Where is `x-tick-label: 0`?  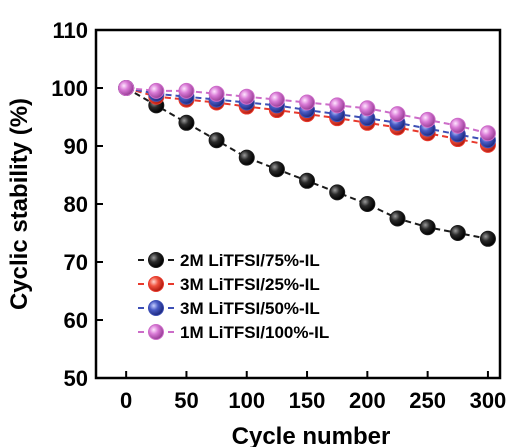
x-tick-label: 0 is located at coordinates (126, 400).